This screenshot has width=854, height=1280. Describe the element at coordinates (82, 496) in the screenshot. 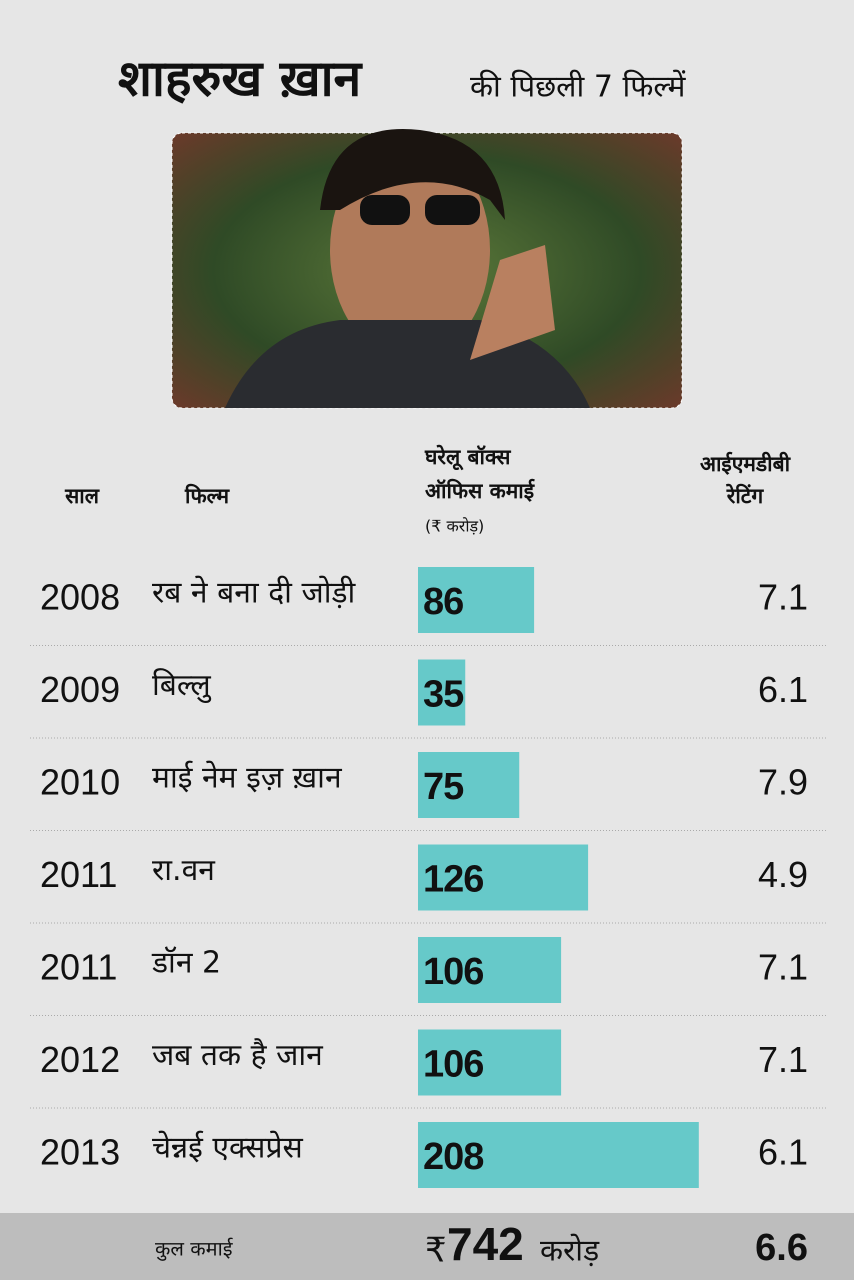

I see `header-year: साल` at that location.